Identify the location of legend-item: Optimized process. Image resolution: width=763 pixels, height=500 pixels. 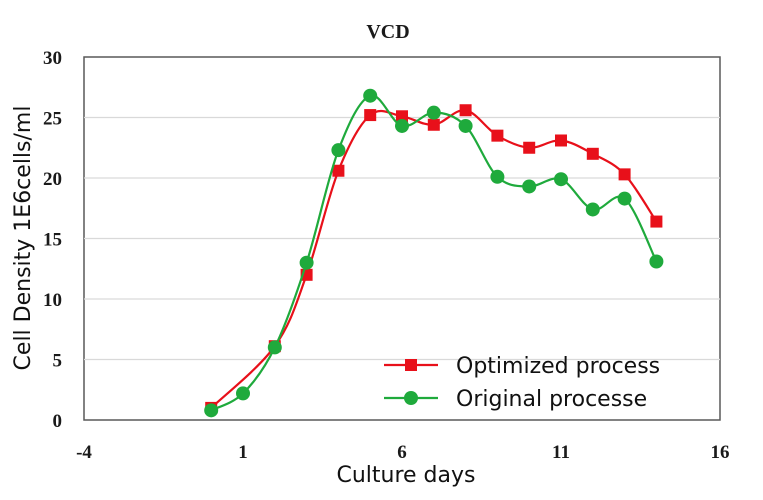
(522, 366).